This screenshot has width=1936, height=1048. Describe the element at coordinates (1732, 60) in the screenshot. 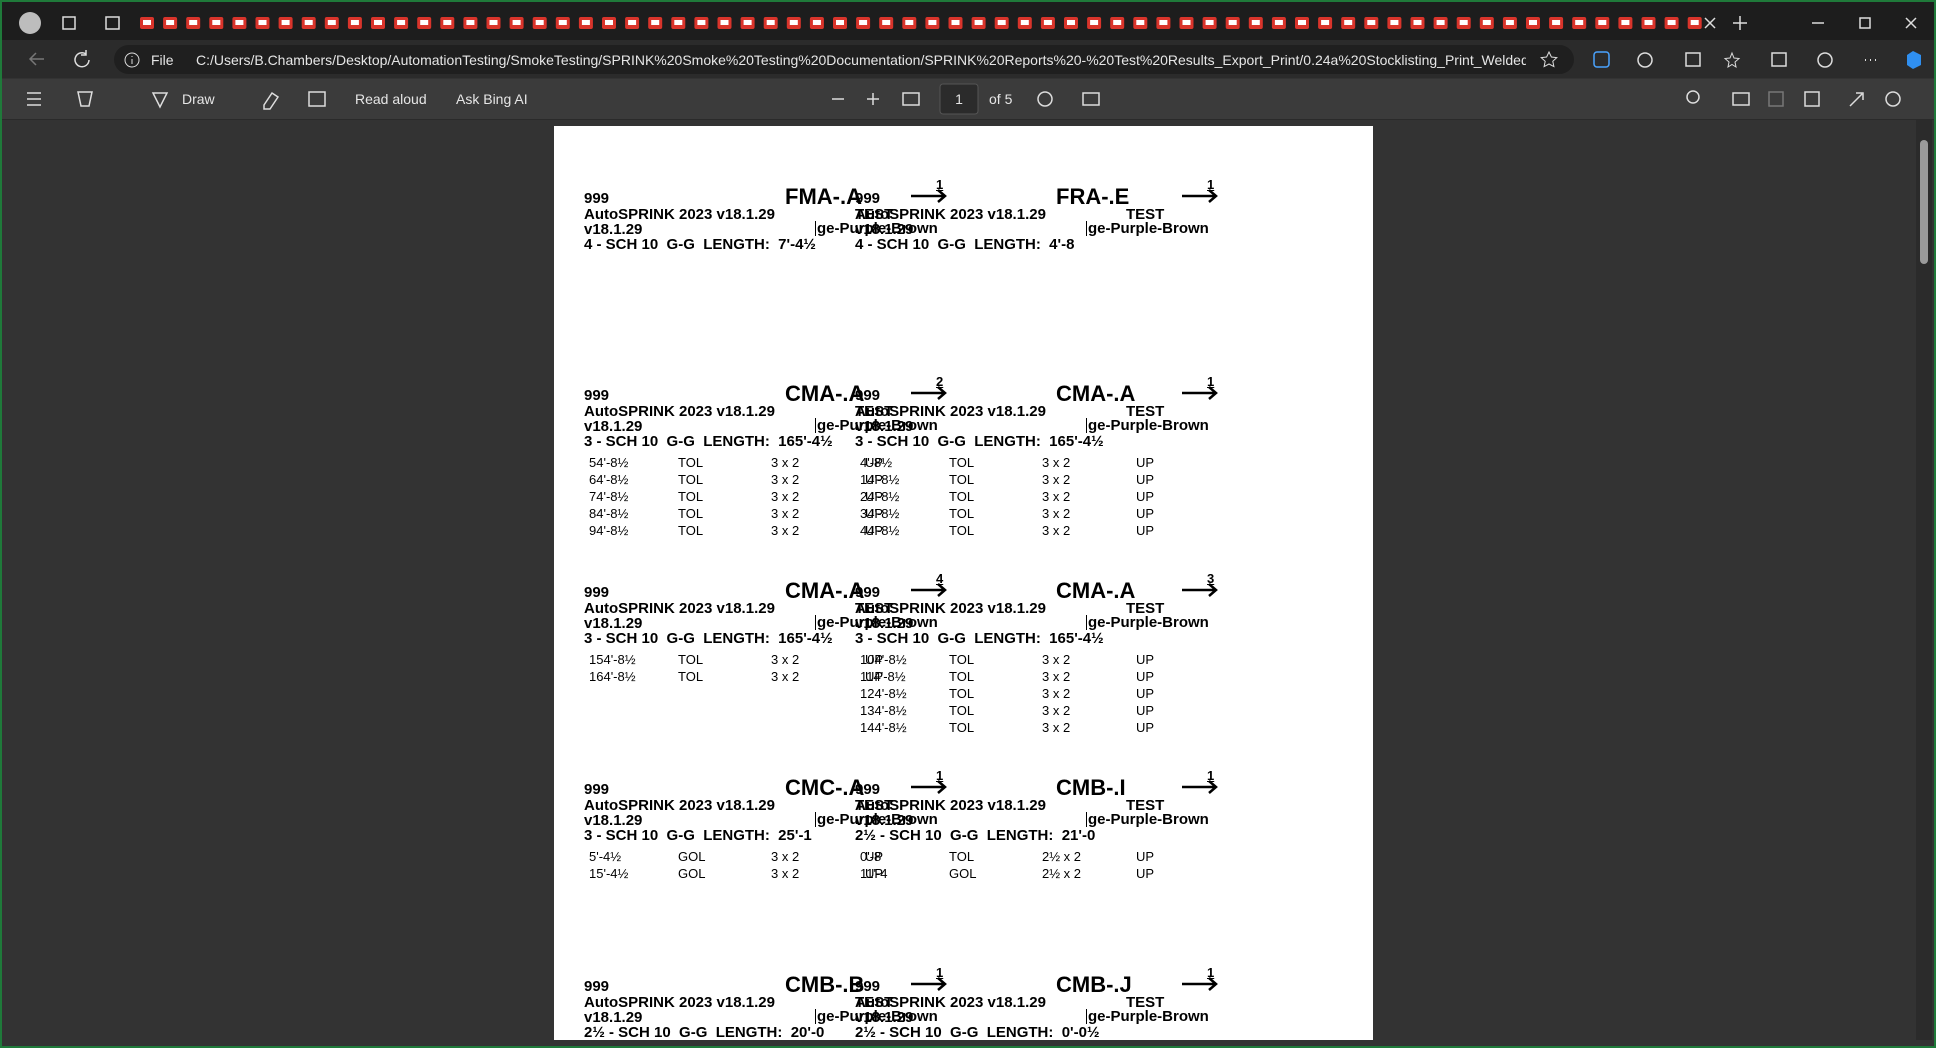

I see `favorites` at that location.